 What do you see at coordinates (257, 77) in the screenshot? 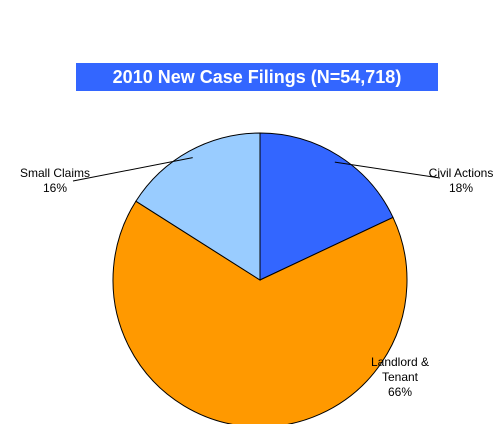
I see `chart-title: 2010 New Case Filings (N=54,718)` at bounding box center [257, 77].